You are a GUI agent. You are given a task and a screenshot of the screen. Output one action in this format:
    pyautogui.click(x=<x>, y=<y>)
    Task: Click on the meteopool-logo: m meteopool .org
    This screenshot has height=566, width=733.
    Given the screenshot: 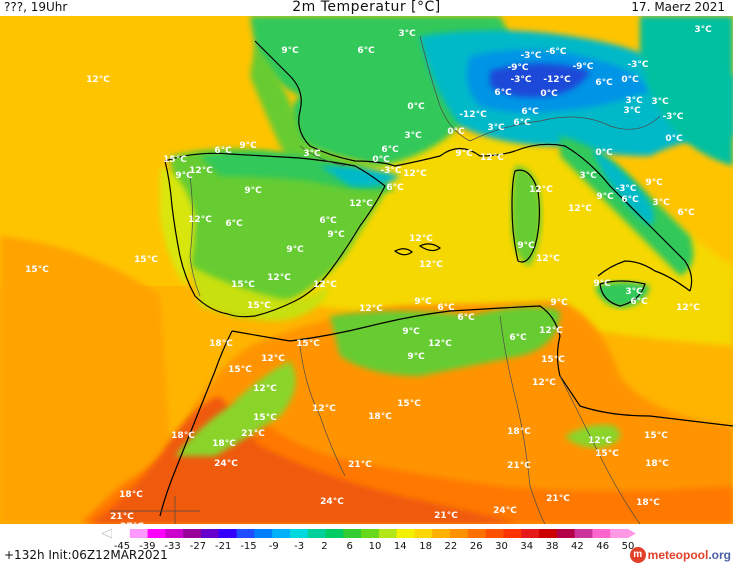 What is the action you would take?
    pyautogui.click(x=680, y=555)
    